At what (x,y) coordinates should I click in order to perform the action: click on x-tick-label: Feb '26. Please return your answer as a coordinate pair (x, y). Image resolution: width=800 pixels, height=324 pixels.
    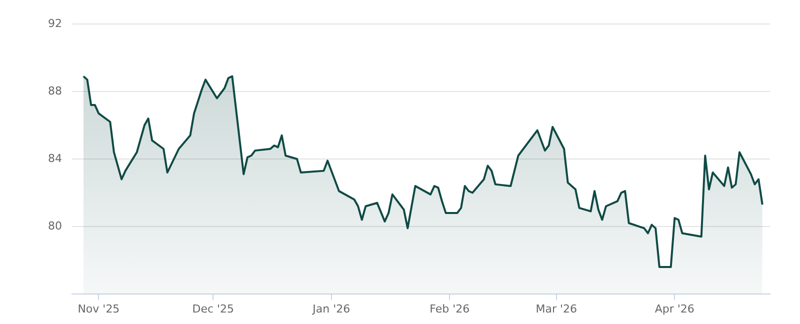
    Looking at the image, I should click on (450, 309).